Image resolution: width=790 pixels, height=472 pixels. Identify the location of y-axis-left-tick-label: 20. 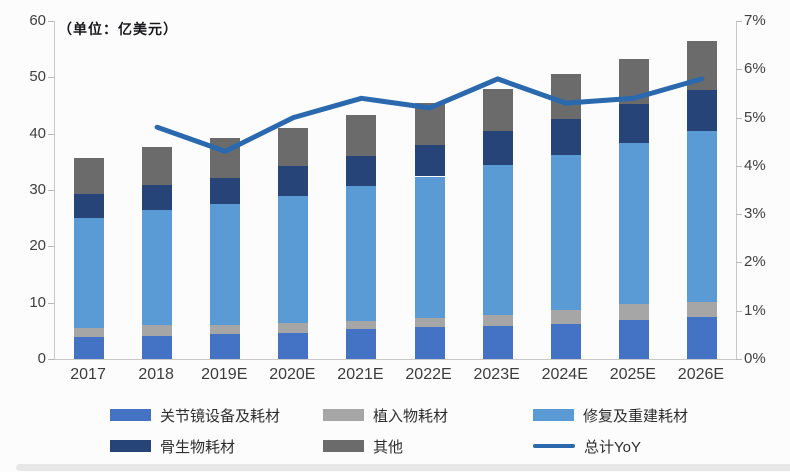
(37, 246).